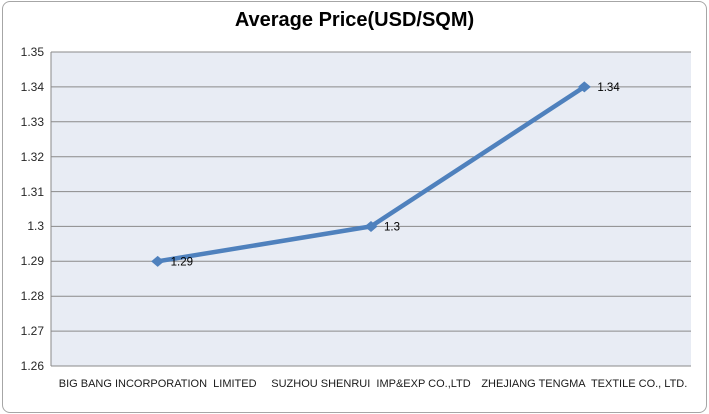 The width and height of the screenshot is (709, 414). Describe the element at coordinates (32, 52) in the screenshot. I see `y-axis-tick-label: 1.35` at that location.